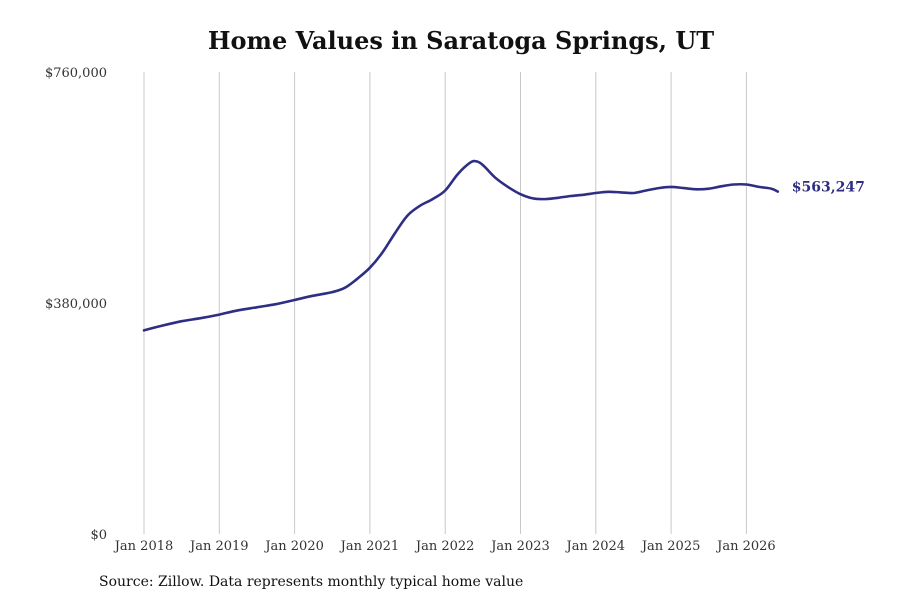 The image size is (900, 600). I want to click on y-axis-tick-labels: $760,000 $380,000 $0, so click(76, 304).